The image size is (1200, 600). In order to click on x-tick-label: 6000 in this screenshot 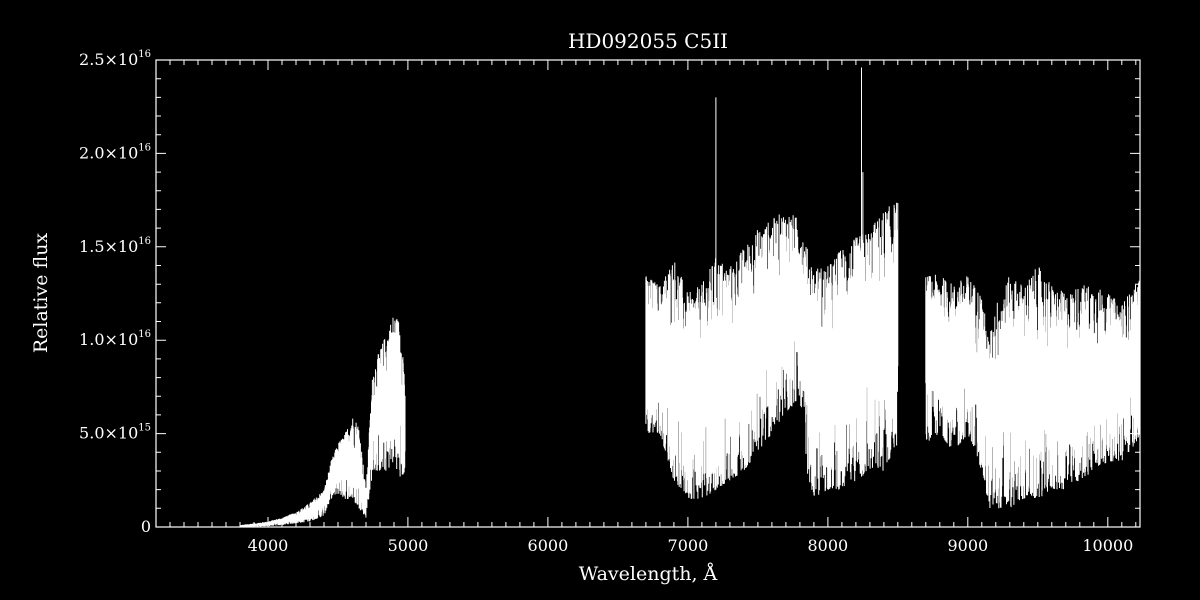, I will do `click(548, 545)`.